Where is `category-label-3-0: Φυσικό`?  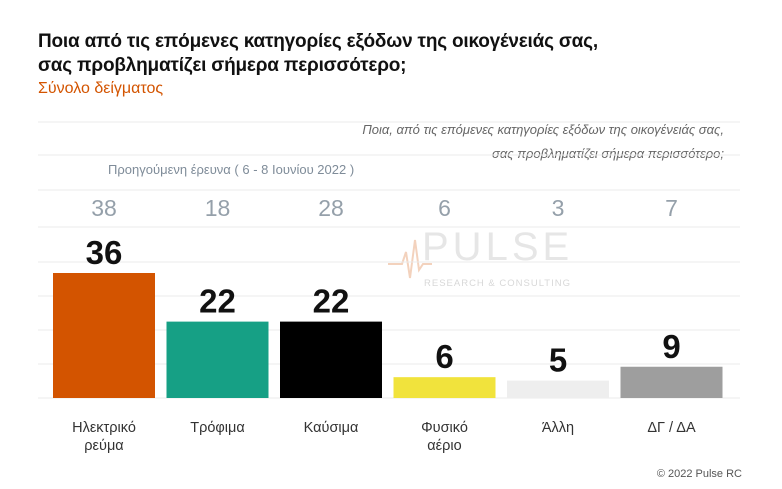
category-label-3-0: Φυσικό is located at coordinates (444, 428).